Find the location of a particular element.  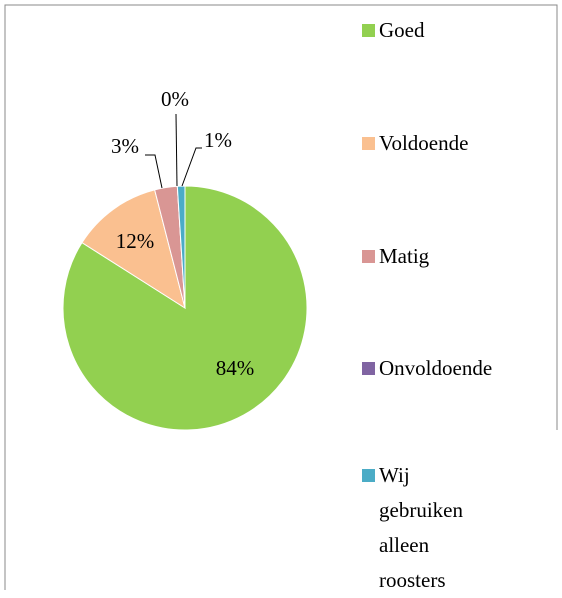

legend-label: Goed is located at coordinates (402, 30).